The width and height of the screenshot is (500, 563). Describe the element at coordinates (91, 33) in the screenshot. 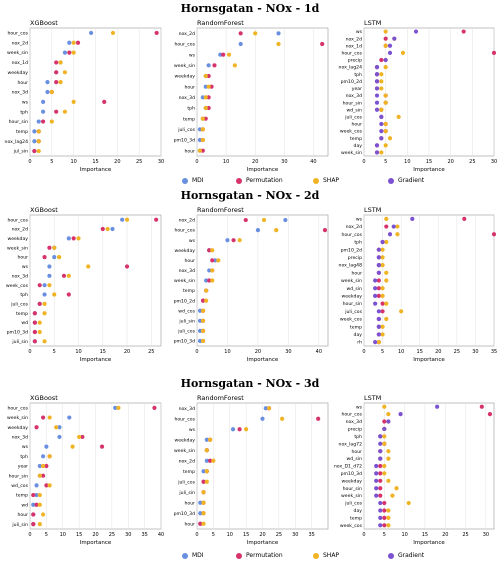

I see `point-mdi-hour-cos` at that location.